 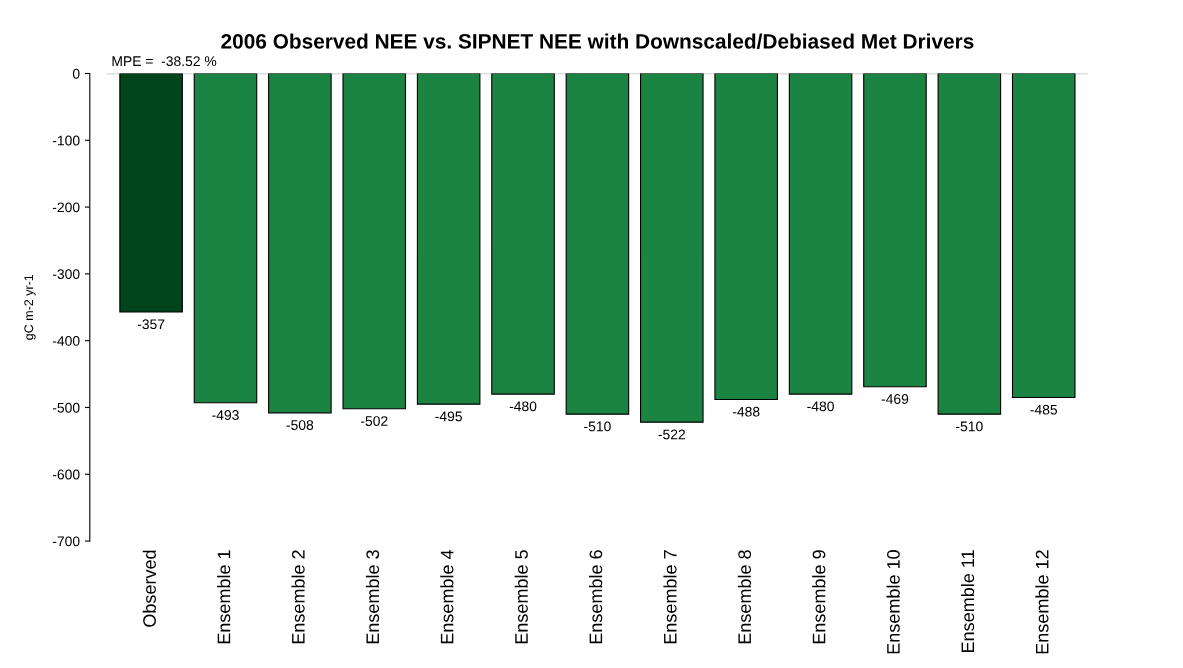 What do you see at coordinates (66, 140) in the screenshot?
I see `y-tick-label: -100` at bounding box center [66, 140].